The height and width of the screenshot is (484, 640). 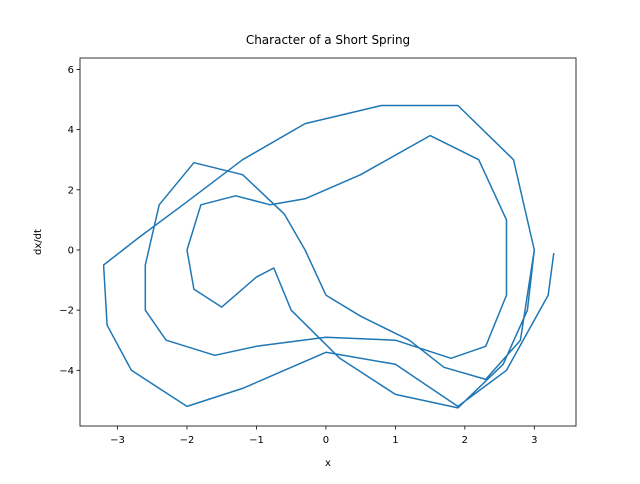 I want to click on x-tick-label: 1, so click(x=395, y=440).